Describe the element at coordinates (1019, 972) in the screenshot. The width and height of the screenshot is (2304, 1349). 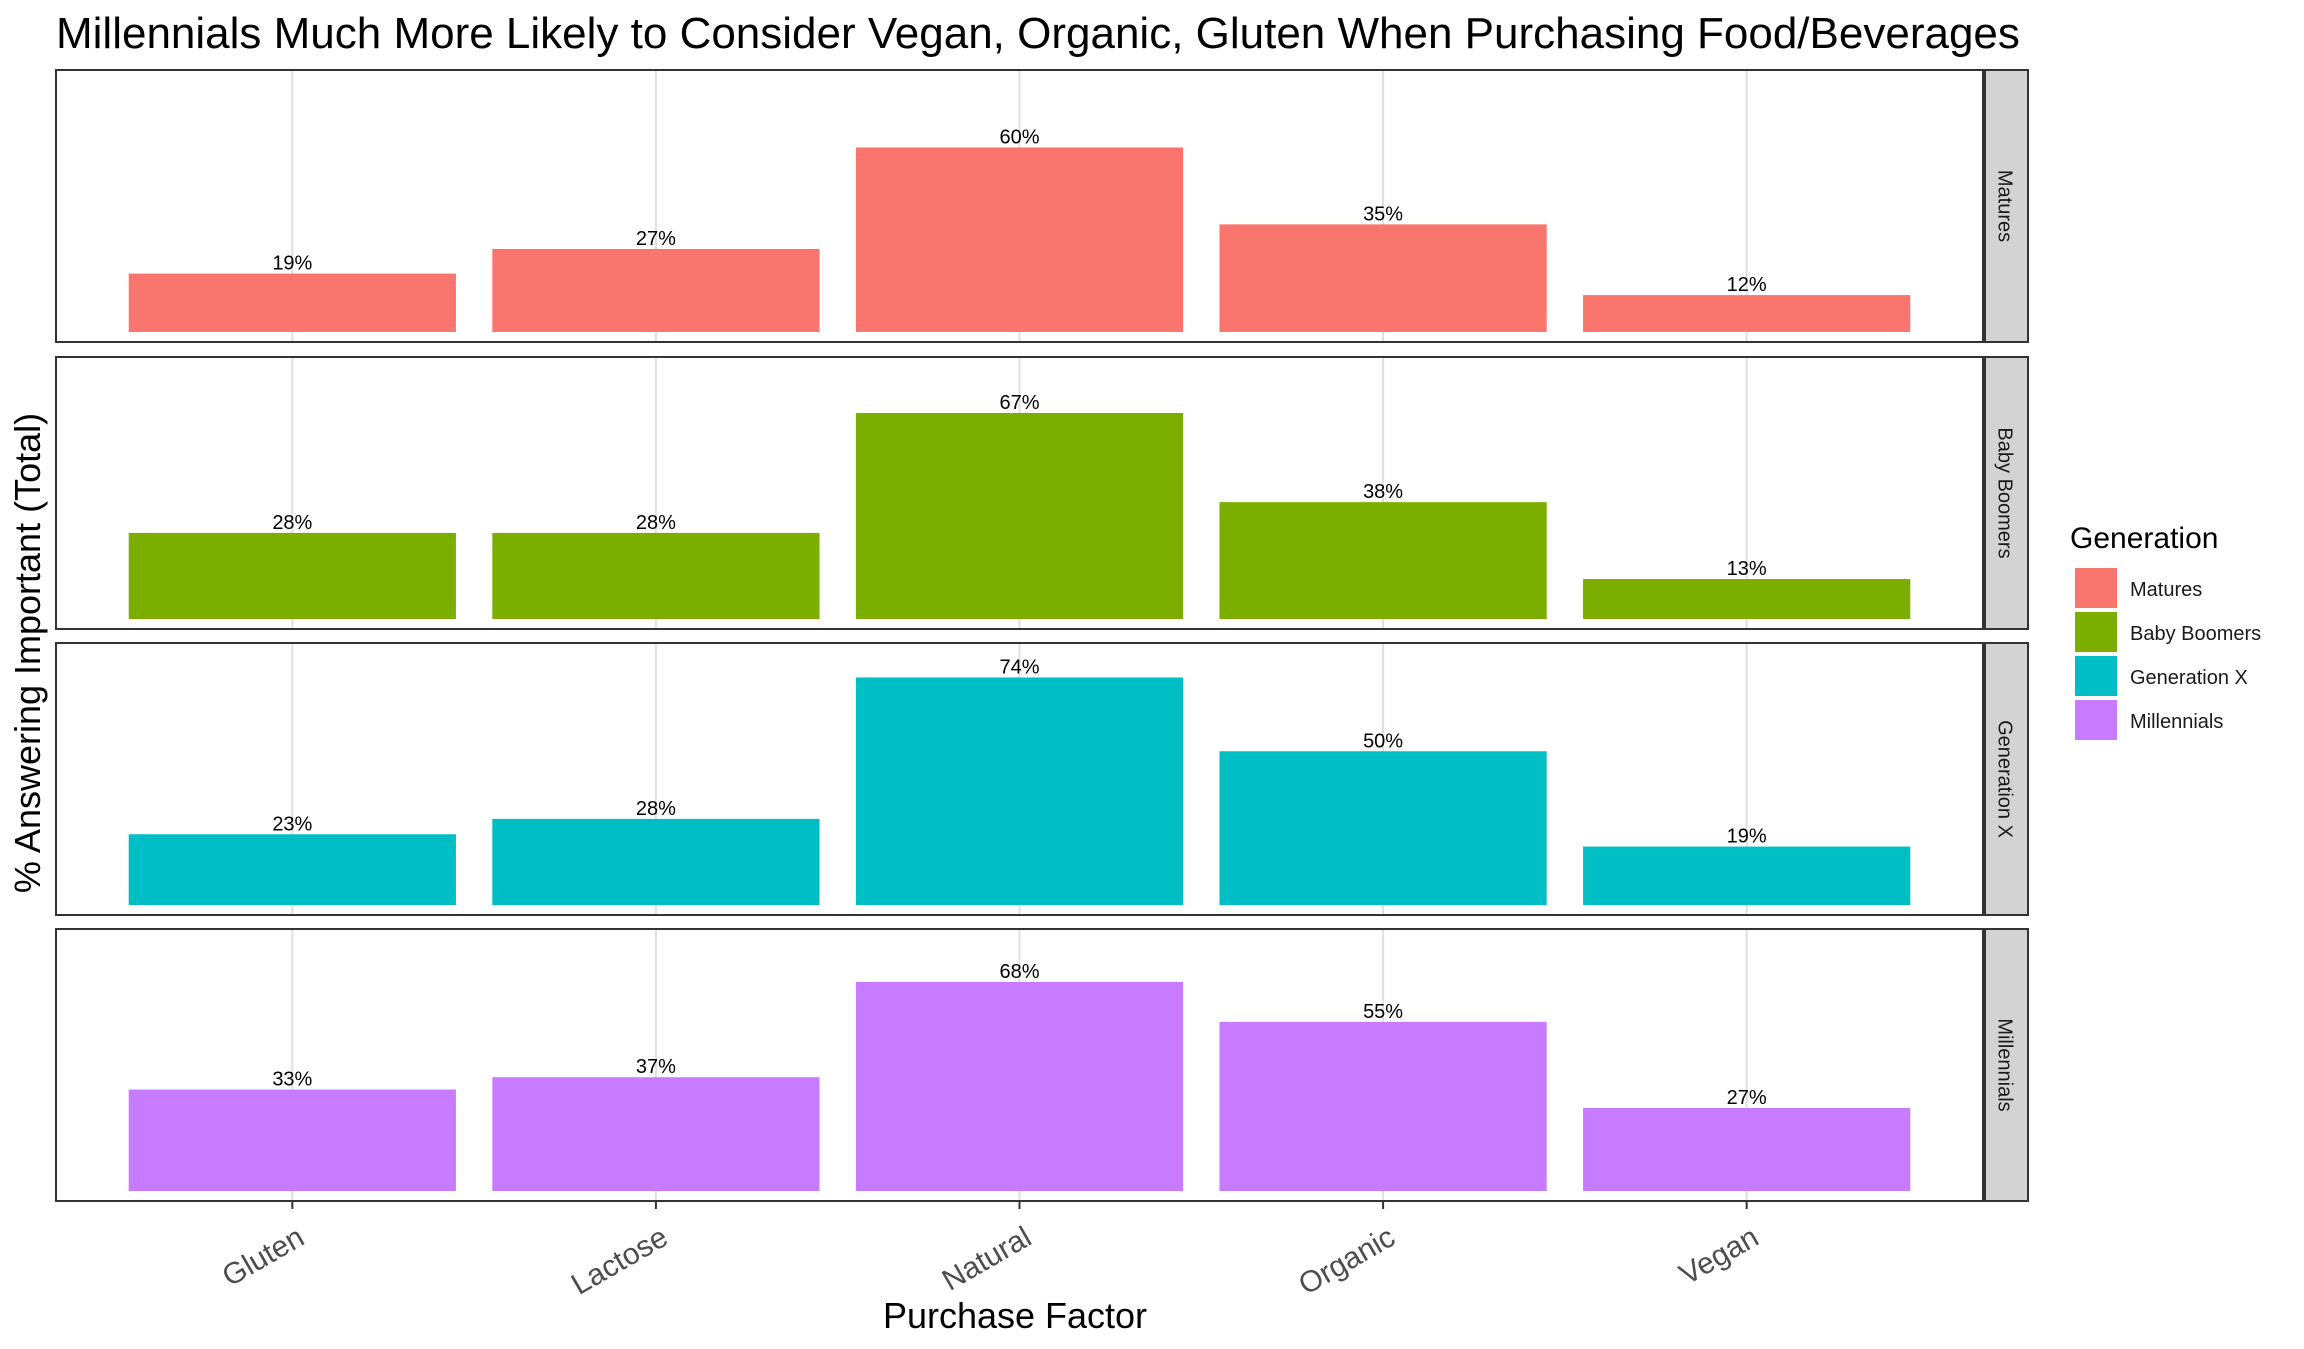
I see `data-label: 68%` at that location.